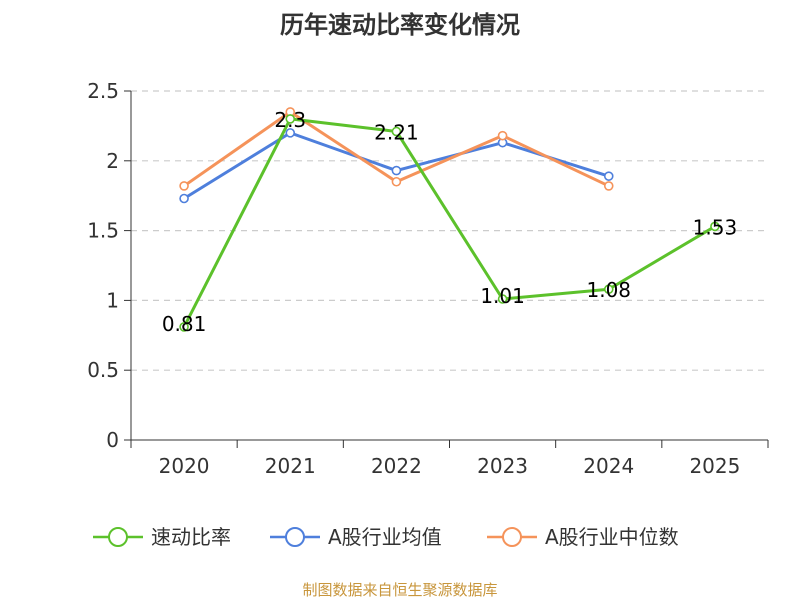 The width and height of the screenshot is (800, 600). I want to click on x-tick-label: 2020, so click(184, 466).